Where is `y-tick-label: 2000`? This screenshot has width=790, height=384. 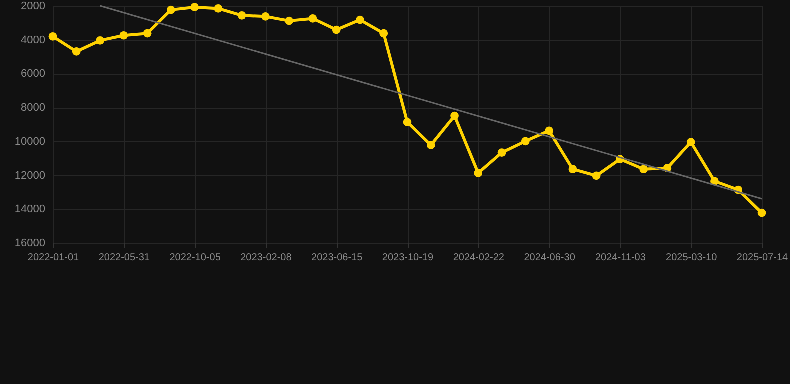 y-tick-label: 2000 is located at coordinates (33, 6).